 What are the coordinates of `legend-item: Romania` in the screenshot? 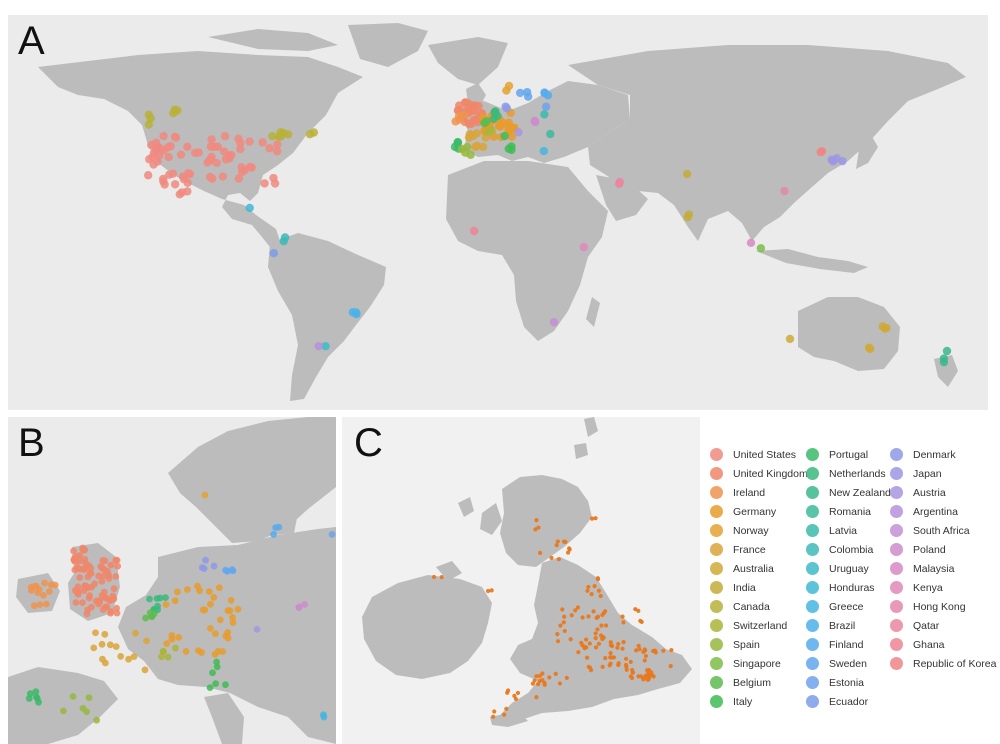 It's located at (838, 511).